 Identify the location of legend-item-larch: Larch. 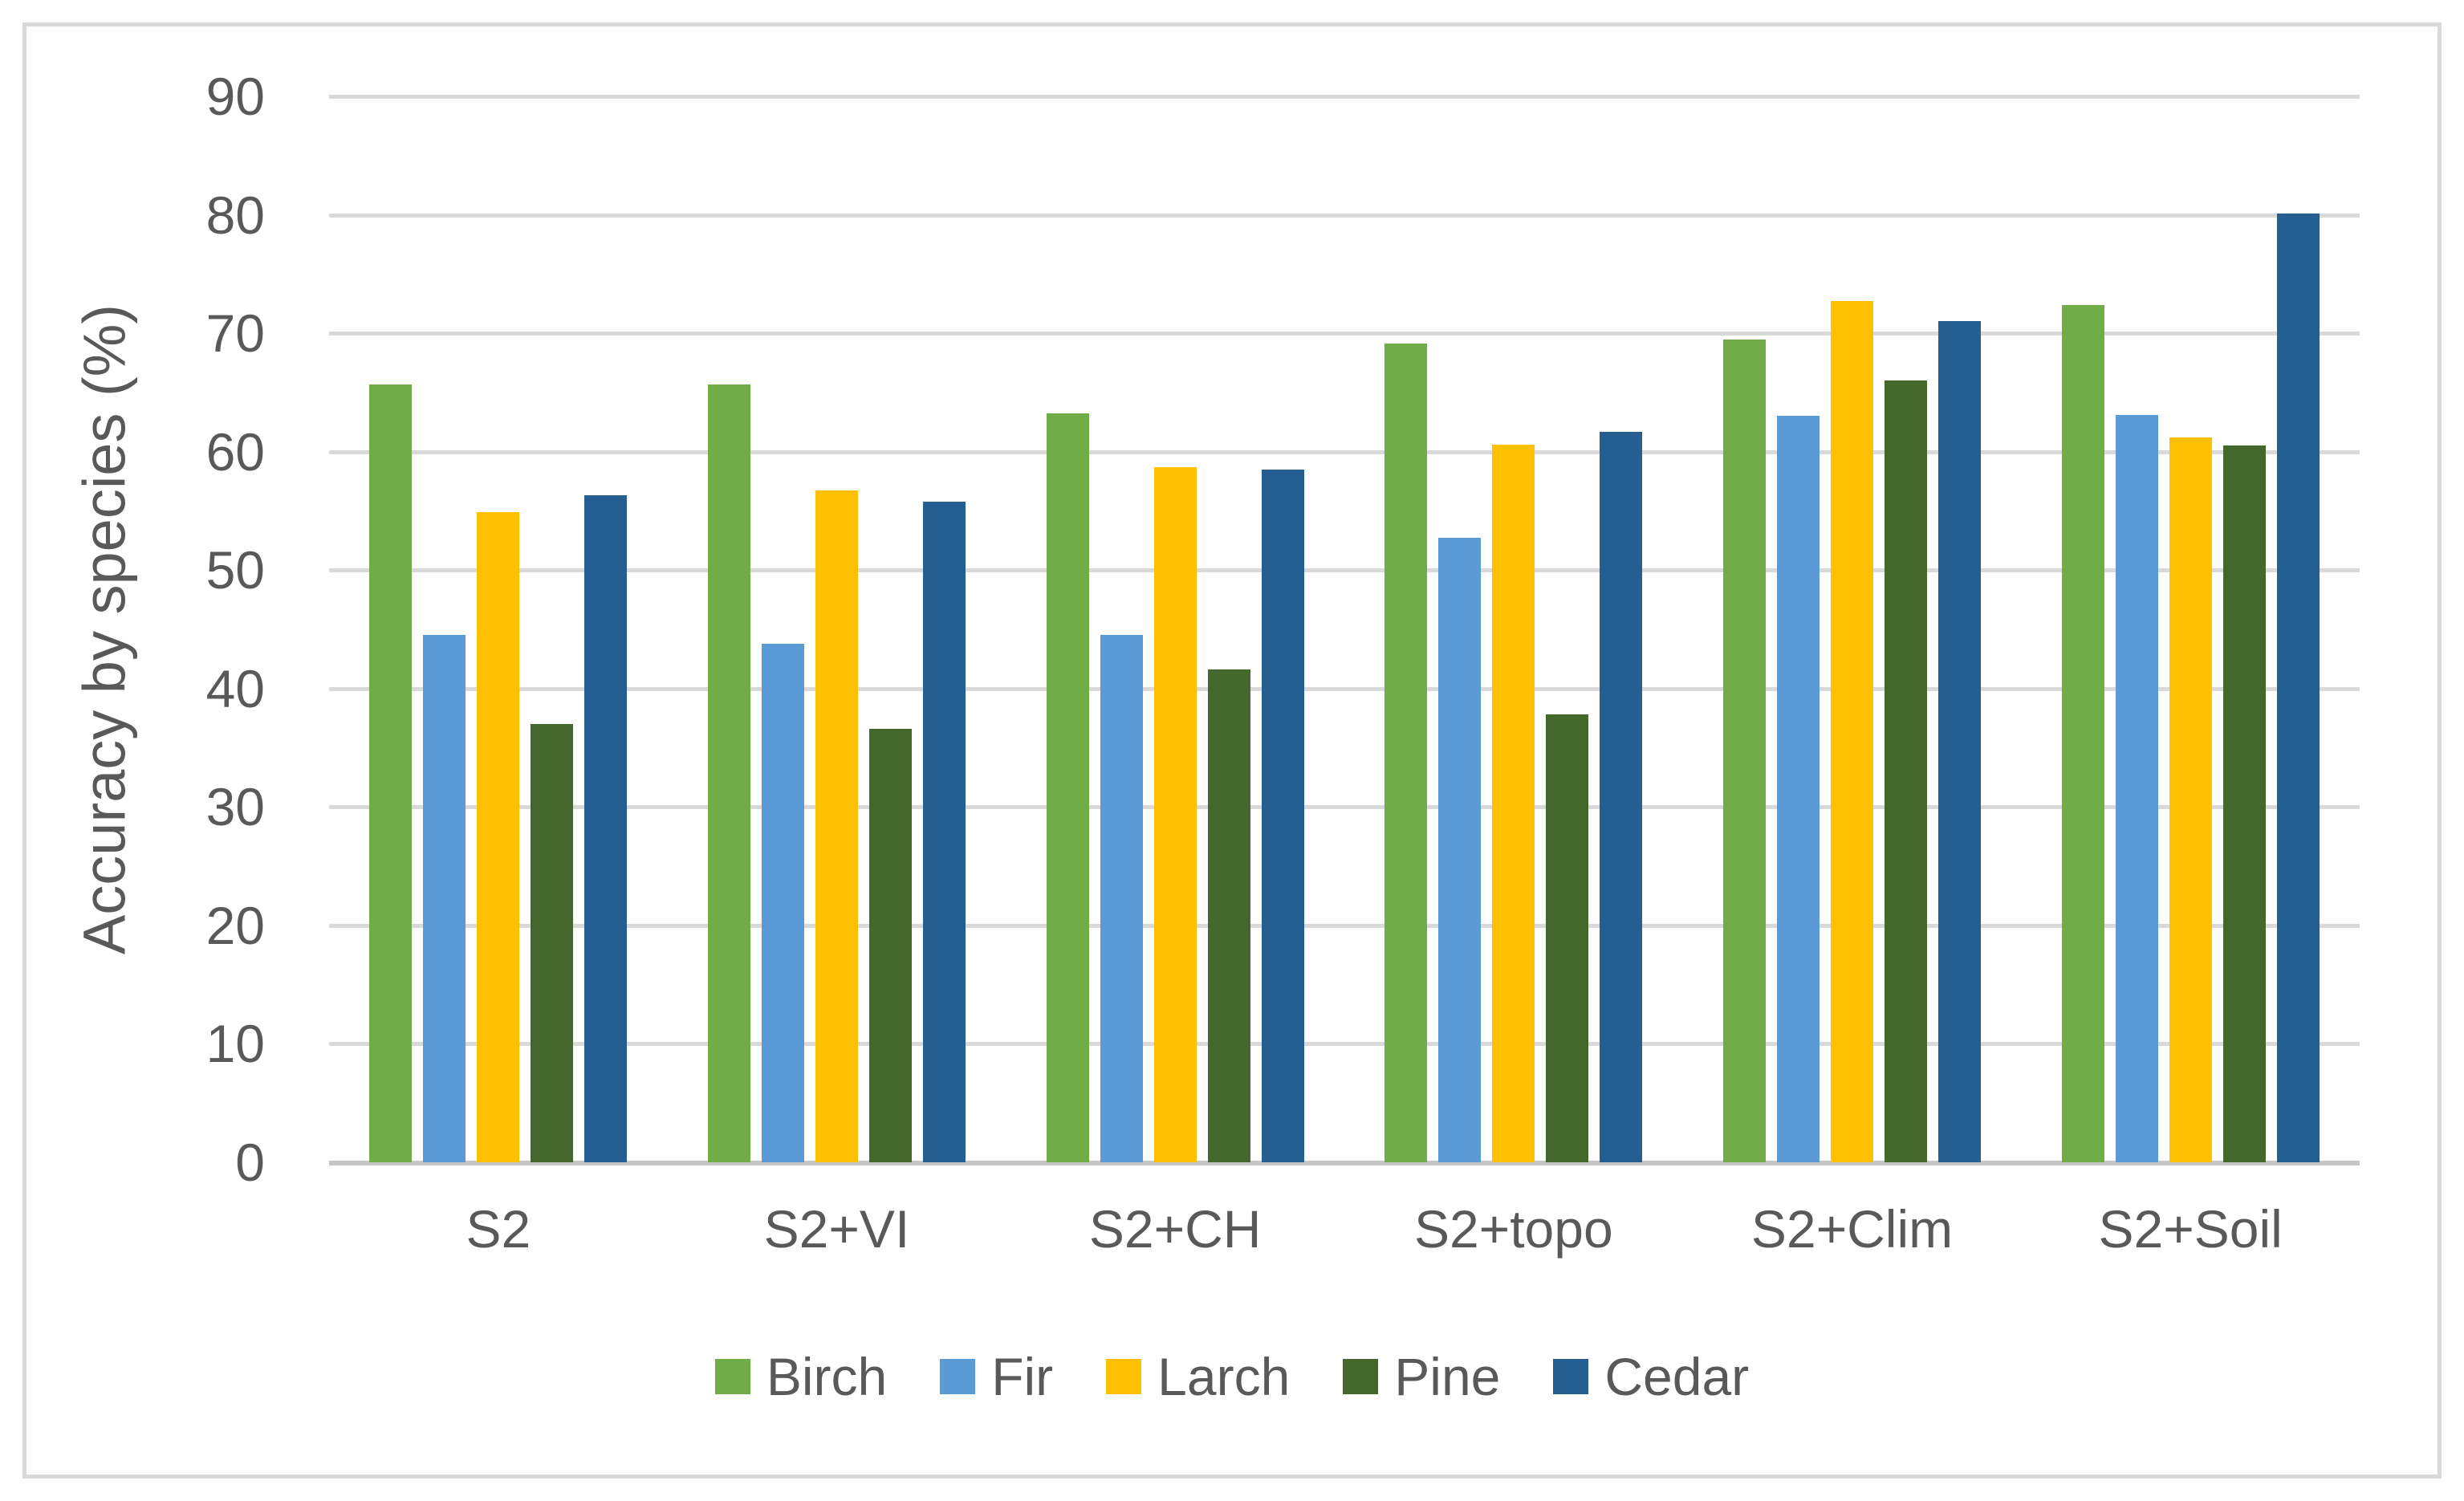
(1198, 1377).